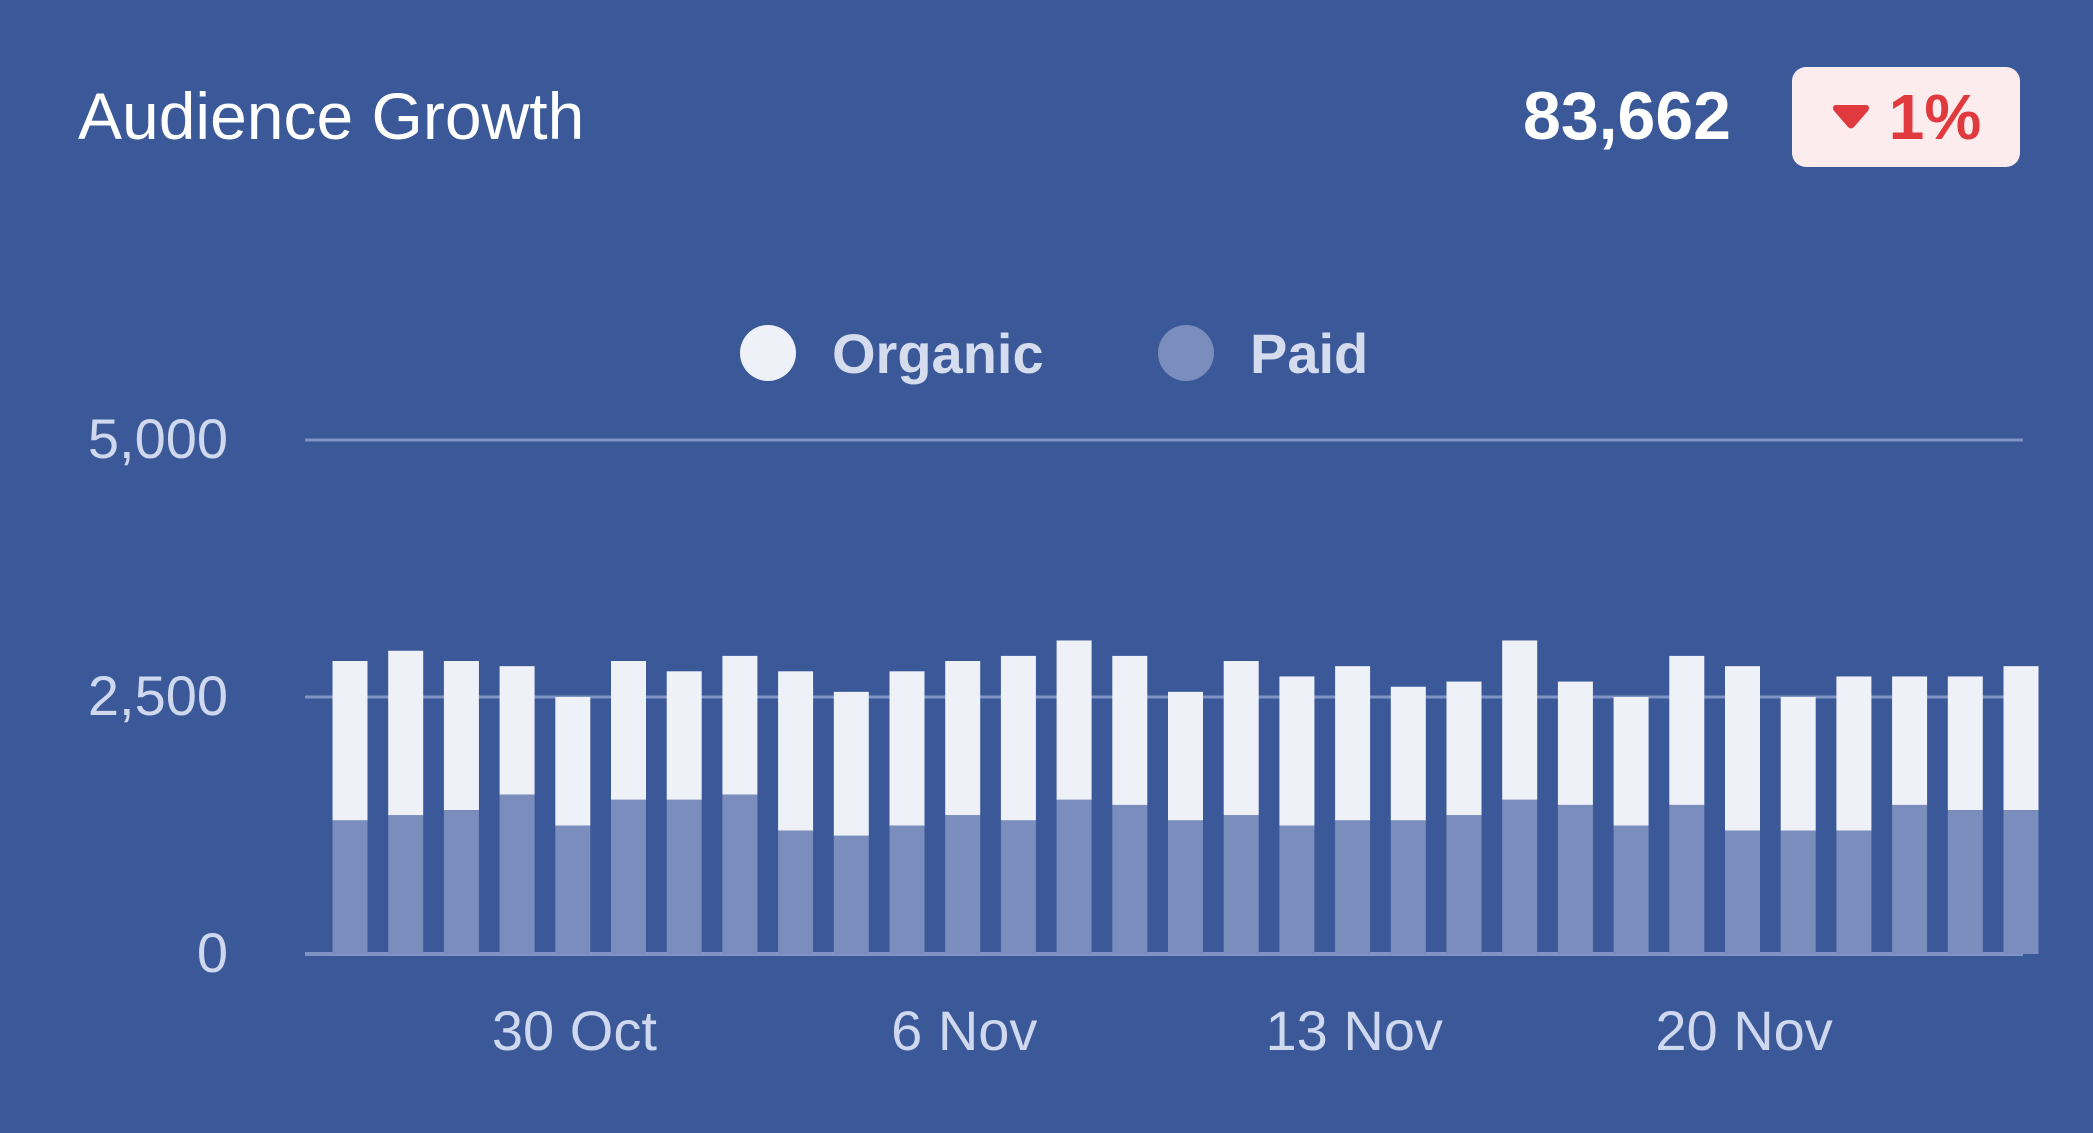 This screenshot has width=2093, height=1133. What do you see at coordinates (938, 353) in the screenshot?
I see `legend-label-organic: Organic` at bounding box center [938, 353].